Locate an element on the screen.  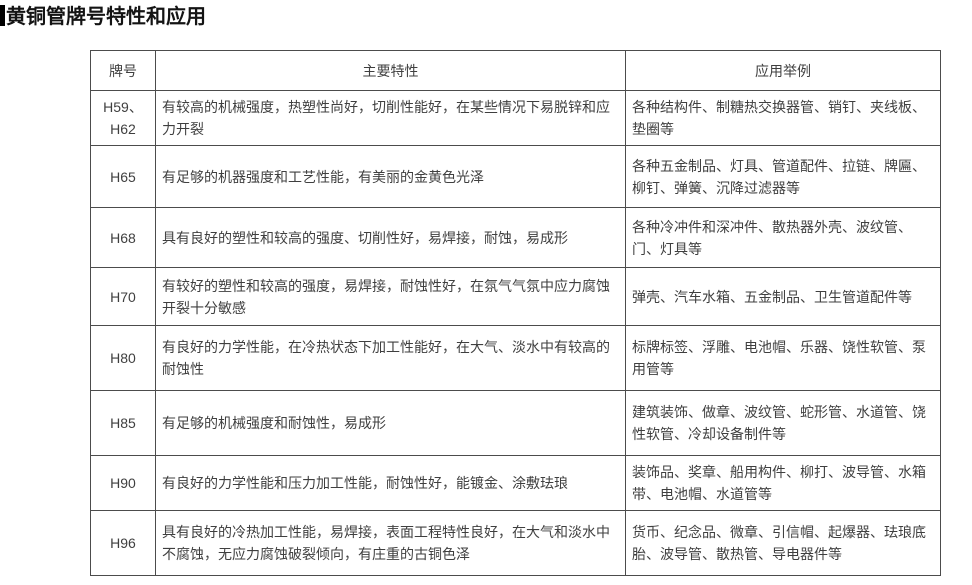
features-cell: 有较高的机械强度，热塑性尚好，切削性能好，在某些情况下易脱锌和应力开裂 is located at coordinates (390, 118).